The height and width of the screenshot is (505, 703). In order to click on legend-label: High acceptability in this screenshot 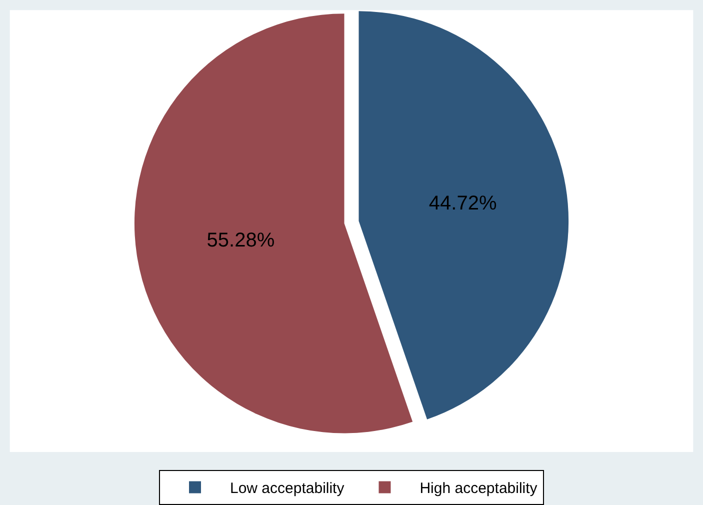, I will do `click(479, 489)`.